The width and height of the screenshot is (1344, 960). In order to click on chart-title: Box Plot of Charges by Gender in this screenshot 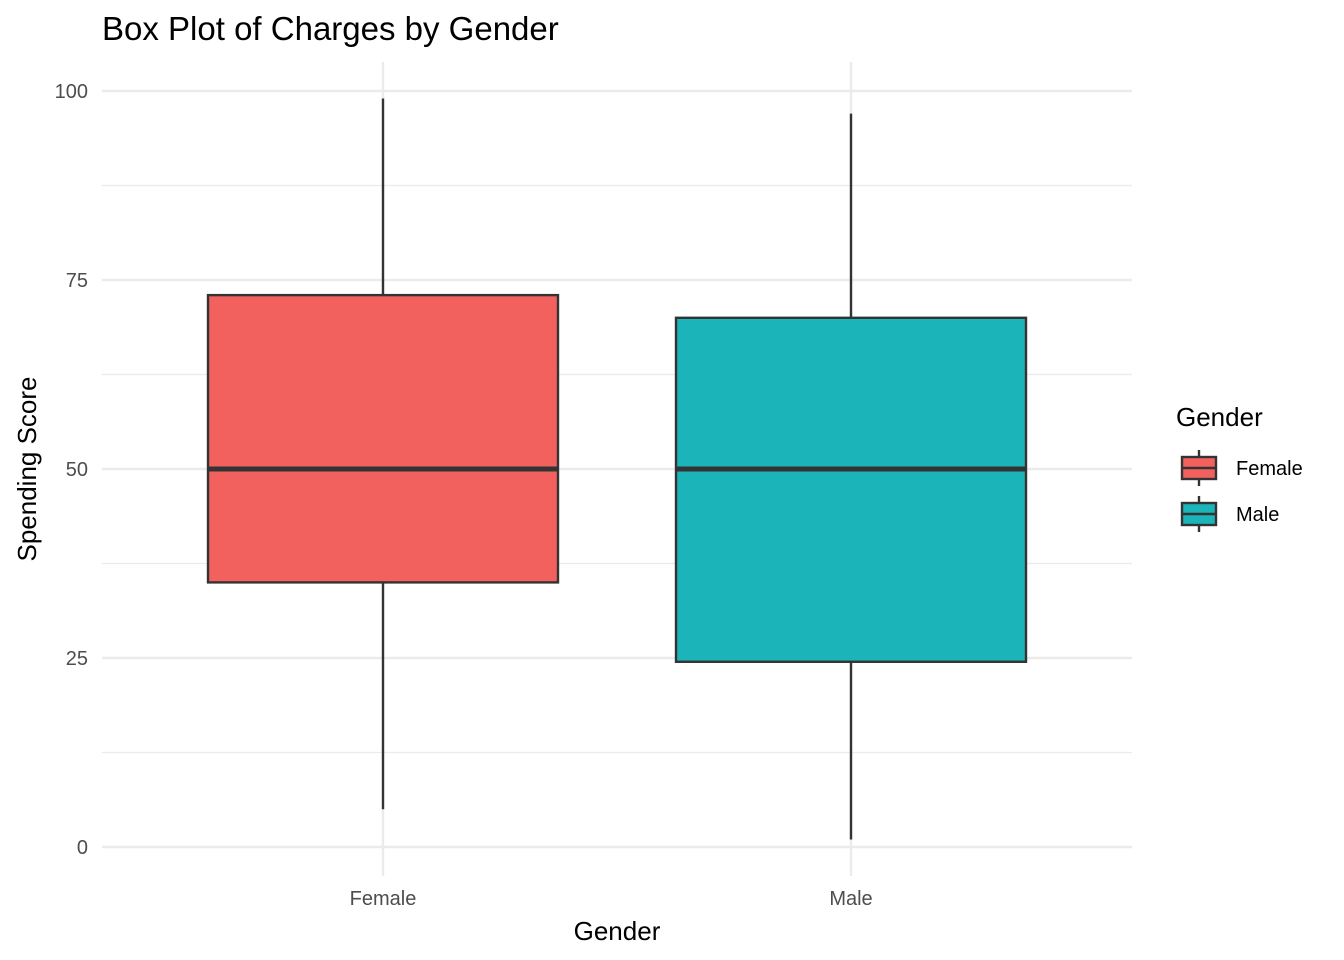, I will do `click(330, 28)`.